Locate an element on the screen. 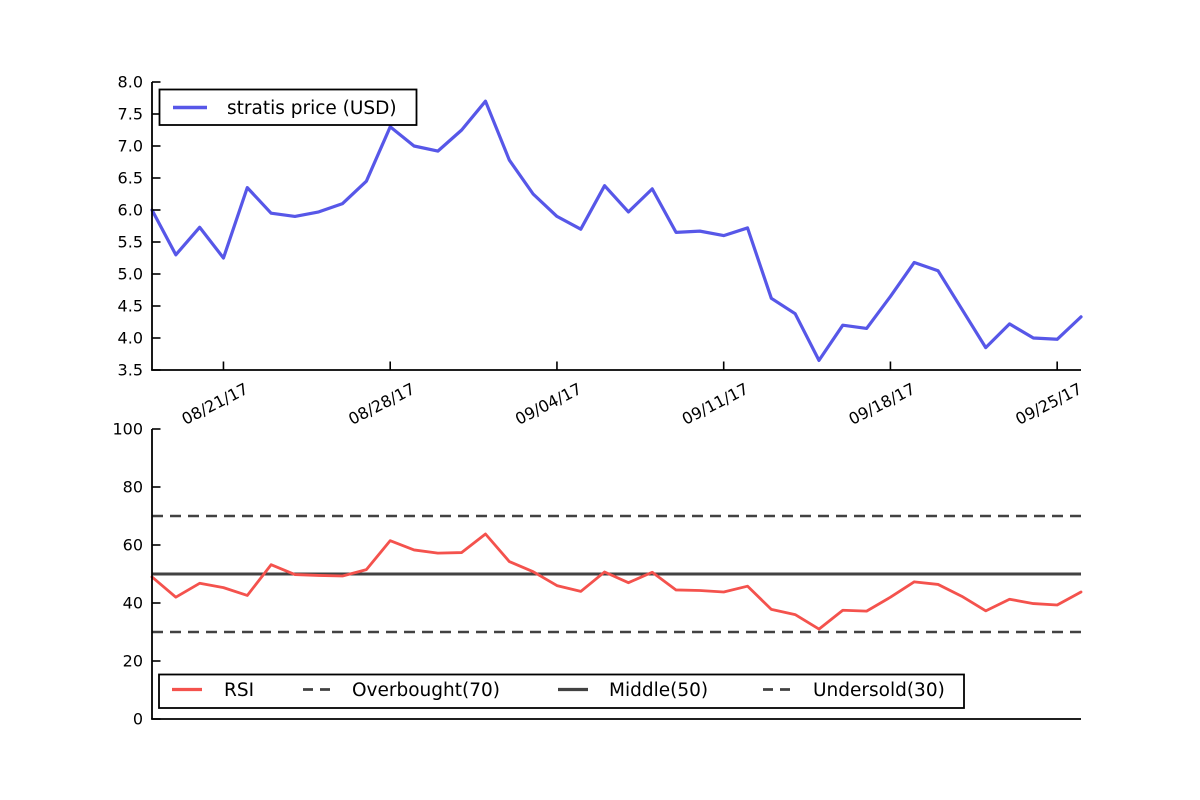  x-tick-label: 09/18/17 is located at coordinates (882, 404).